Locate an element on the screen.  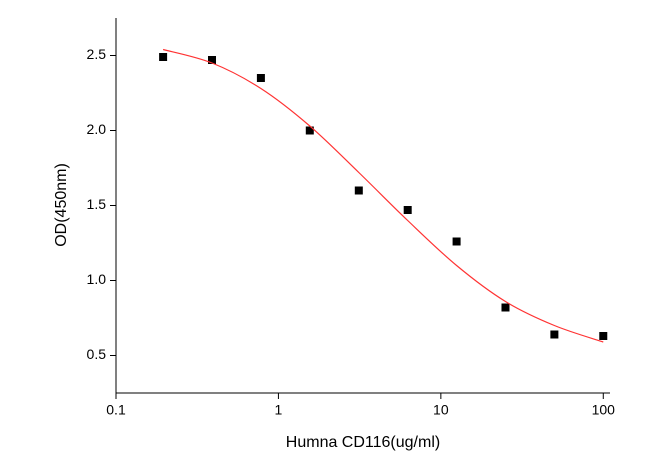
x-tick-label: 0.1 is located at coordinates (116, 410).